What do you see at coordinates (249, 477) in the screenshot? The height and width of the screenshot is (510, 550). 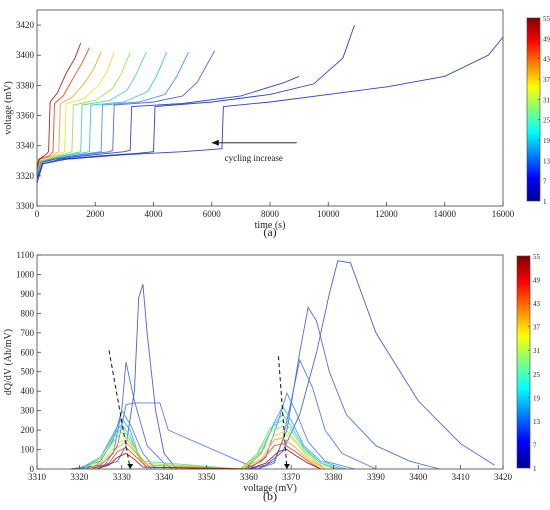 I see `x-tick-label: 3360` at bounding box center [249, 477].